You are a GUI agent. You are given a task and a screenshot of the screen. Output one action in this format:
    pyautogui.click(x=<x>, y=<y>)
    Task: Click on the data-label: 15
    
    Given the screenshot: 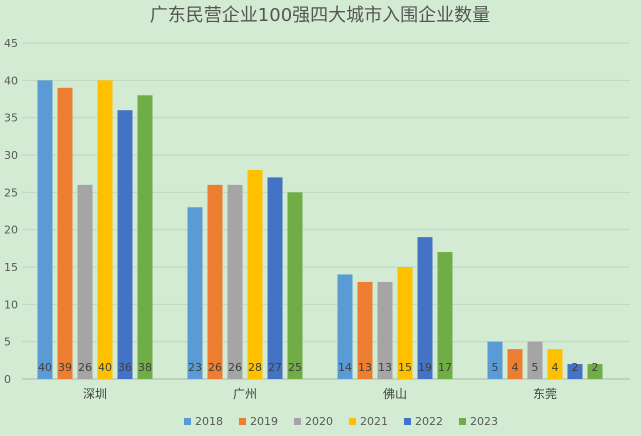 What is the action you would take?
    pyautogui.click(x=405, y=367)
    